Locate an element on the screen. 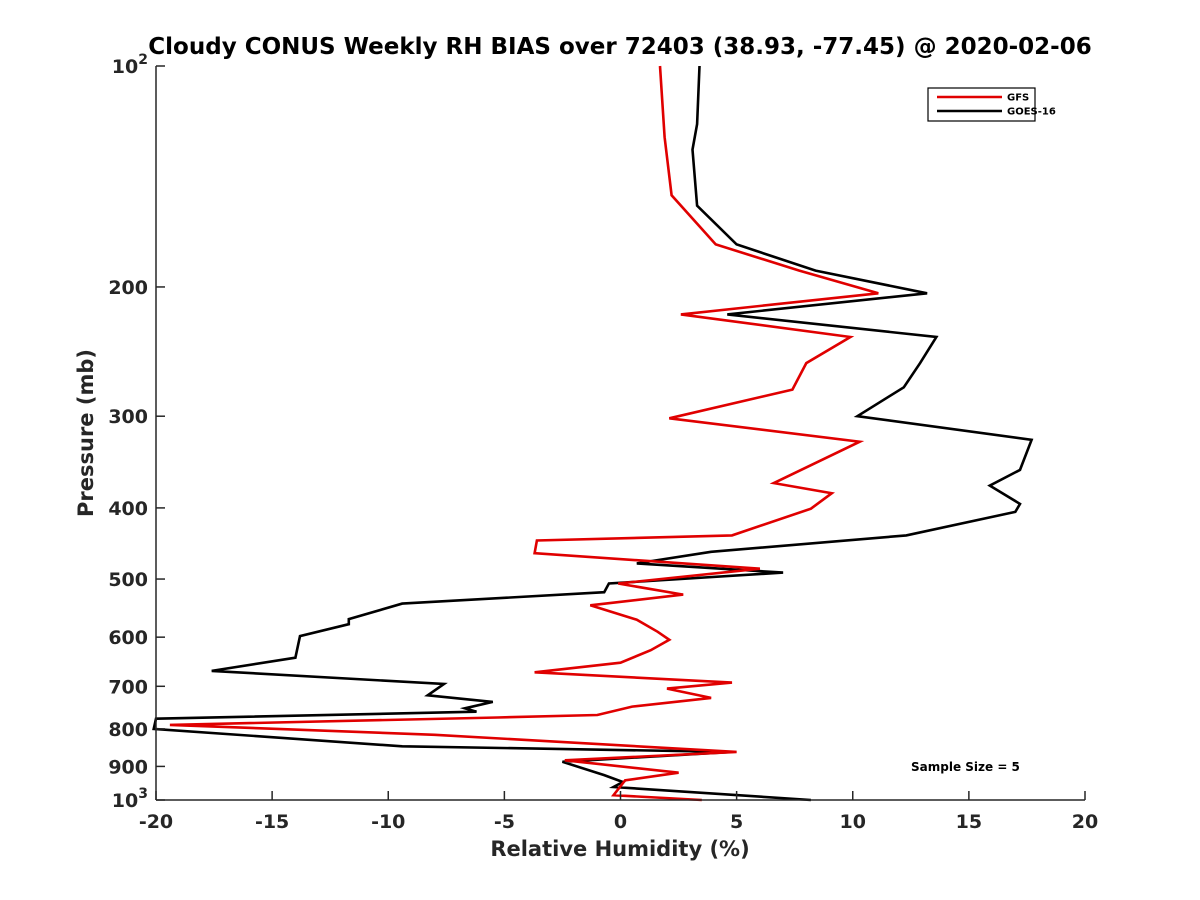  y-tick-label: 10² is located at coordinates (130, 65).